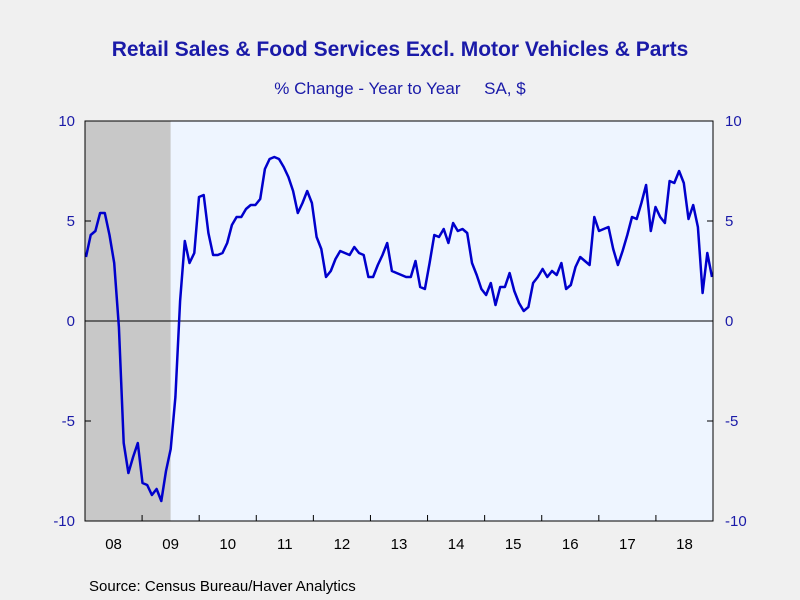  I want to click on x-tick-label: 13, so click(399, 544).